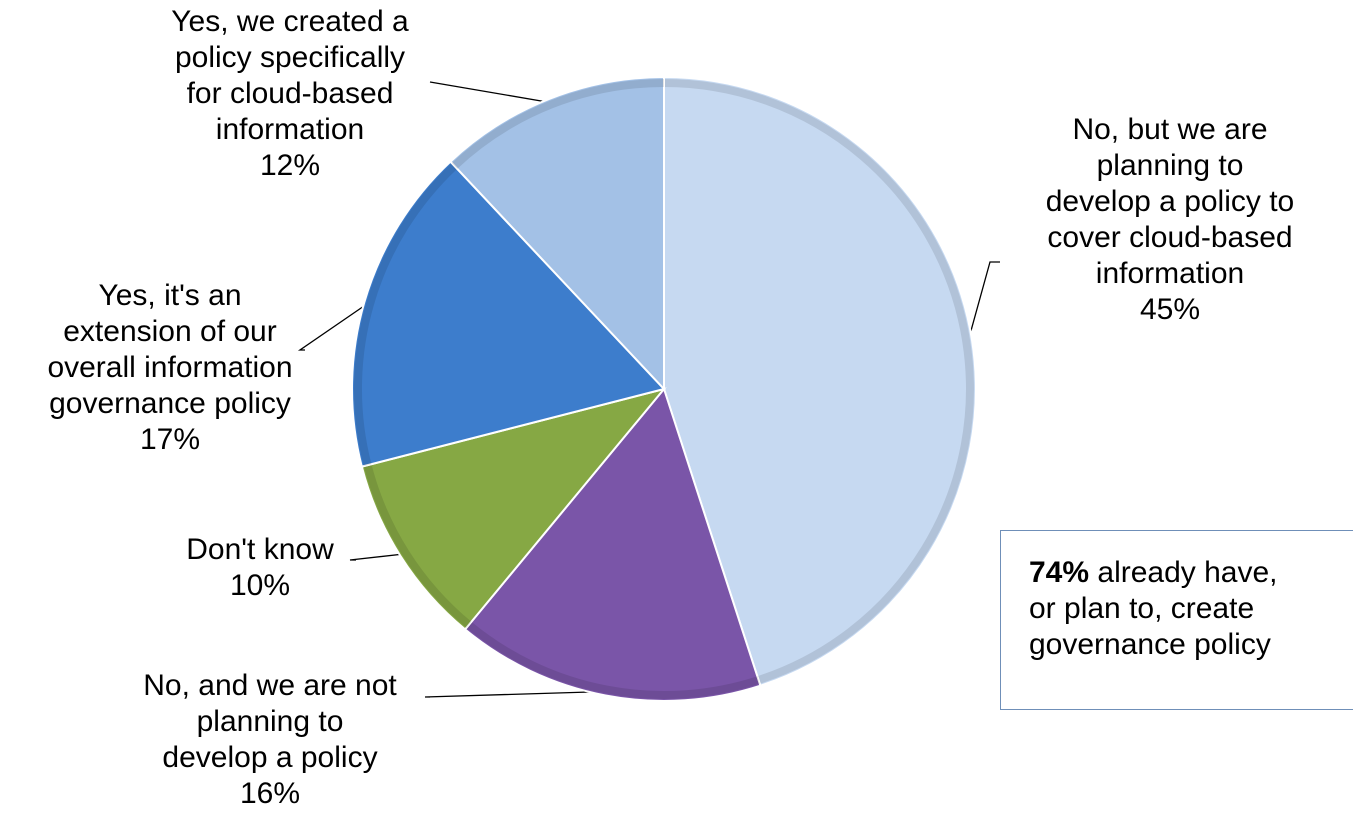 This screenshot has width=1353, height=827. What do you see at coordinates (1170, 238) in the screenshot?
I see `slice-label-line: cover cloud-based` at bounding box center [1170, 238].